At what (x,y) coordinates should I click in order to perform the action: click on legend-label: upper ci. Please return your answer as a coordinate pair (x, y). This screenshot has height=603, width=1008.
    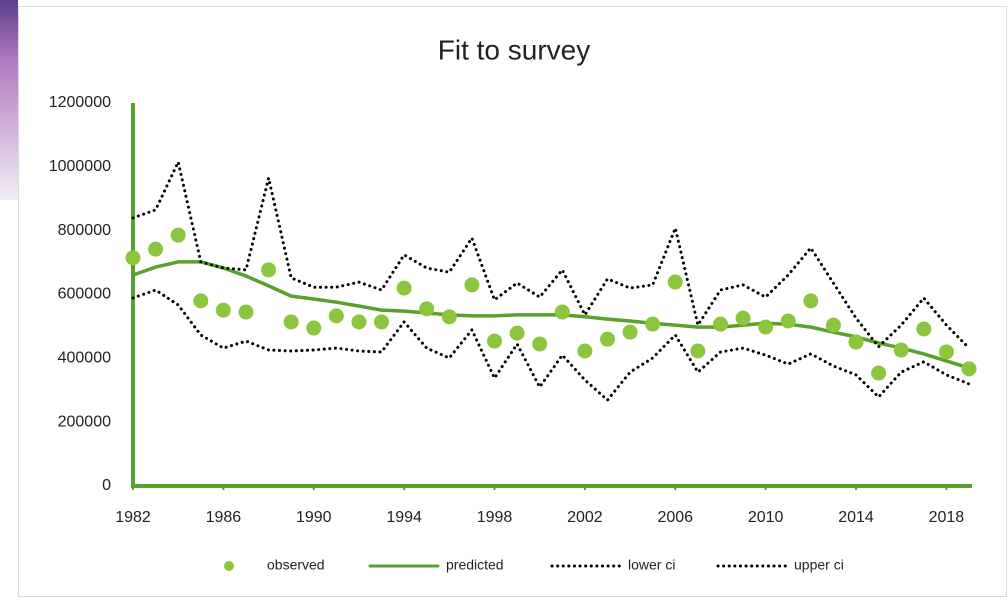
    Looking at the image, I should click on (819, 565).